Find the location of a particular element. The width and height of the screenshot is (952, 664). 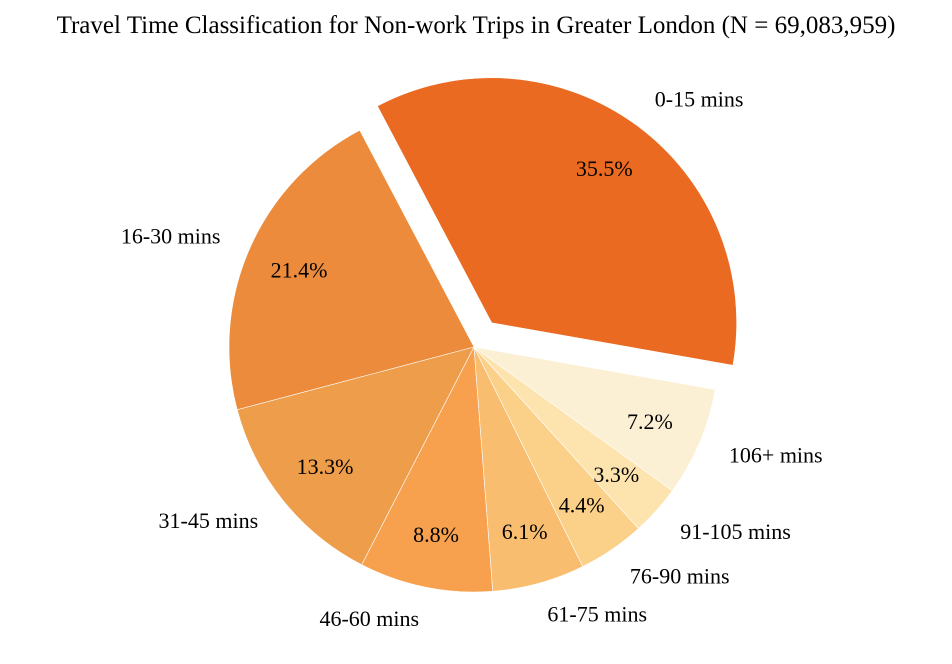

pie-percent-label: 4.4% is located at coordinates (582, 504).